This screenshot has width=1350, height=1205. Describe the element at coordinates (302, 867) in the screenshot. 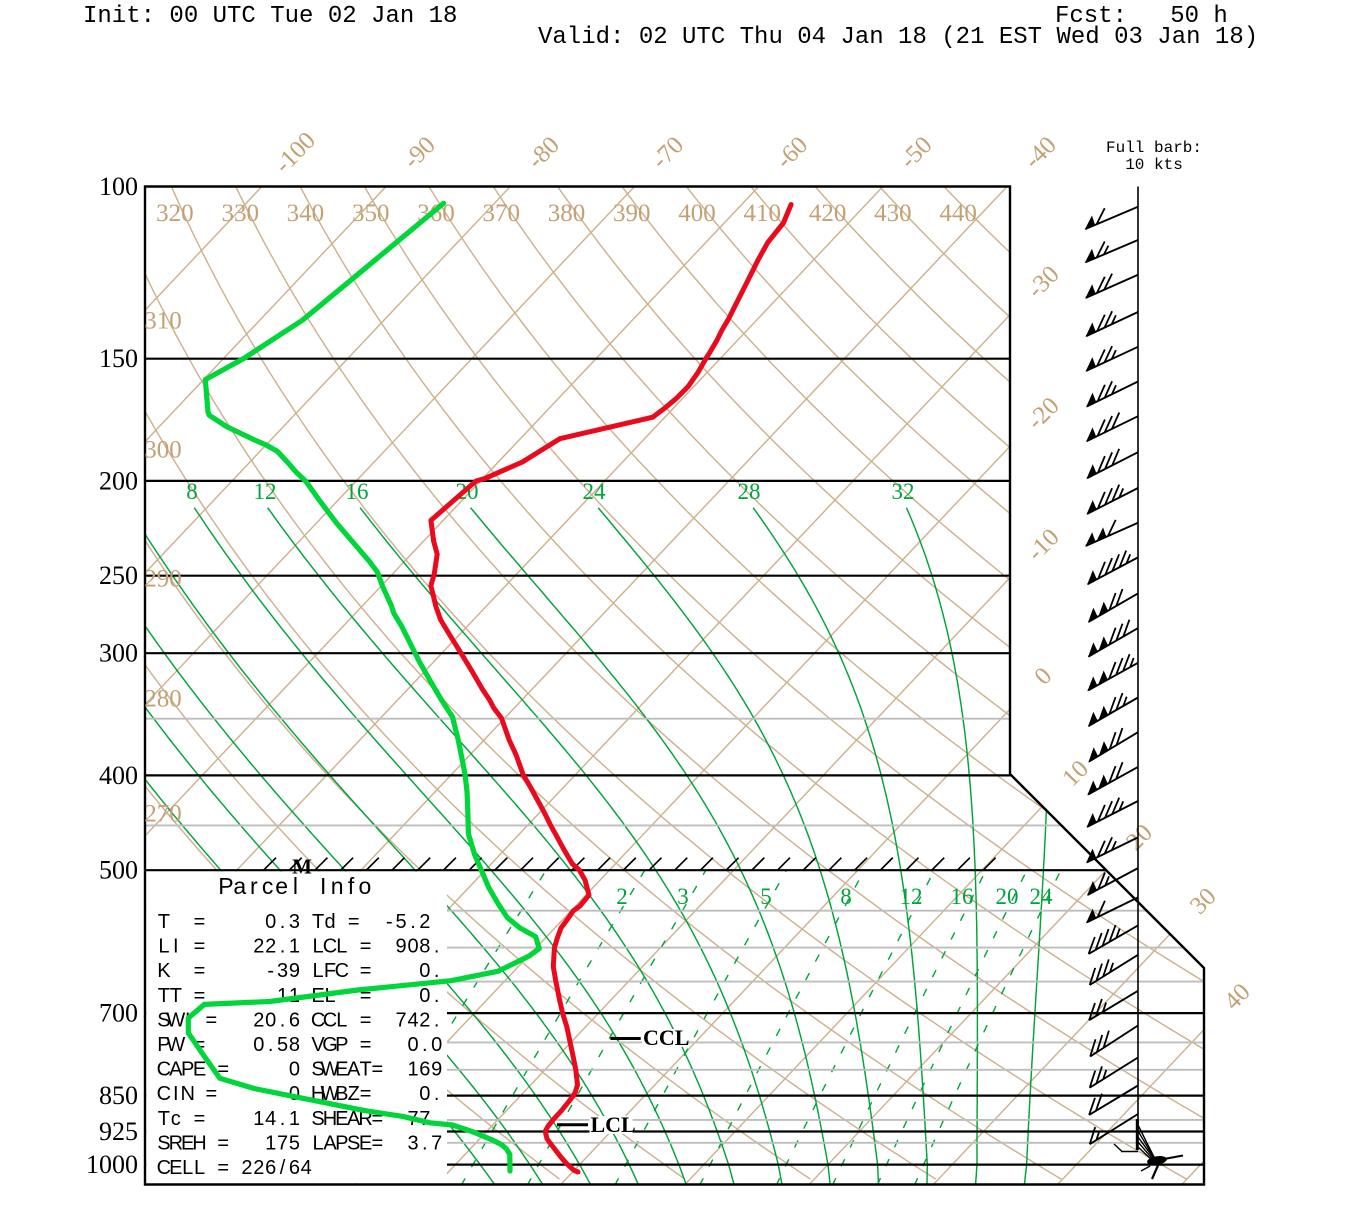

I see `svg-text: M` at that location.